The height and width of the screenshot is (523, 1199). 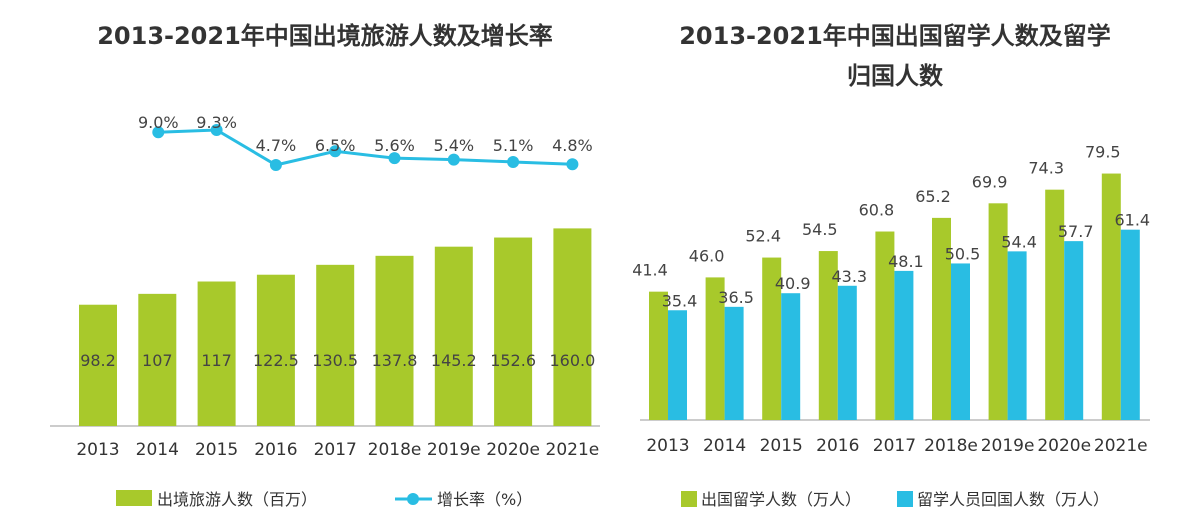 I want to click on bar-label-study-abroad-2013: 41.4, so click(x=650, y=270).